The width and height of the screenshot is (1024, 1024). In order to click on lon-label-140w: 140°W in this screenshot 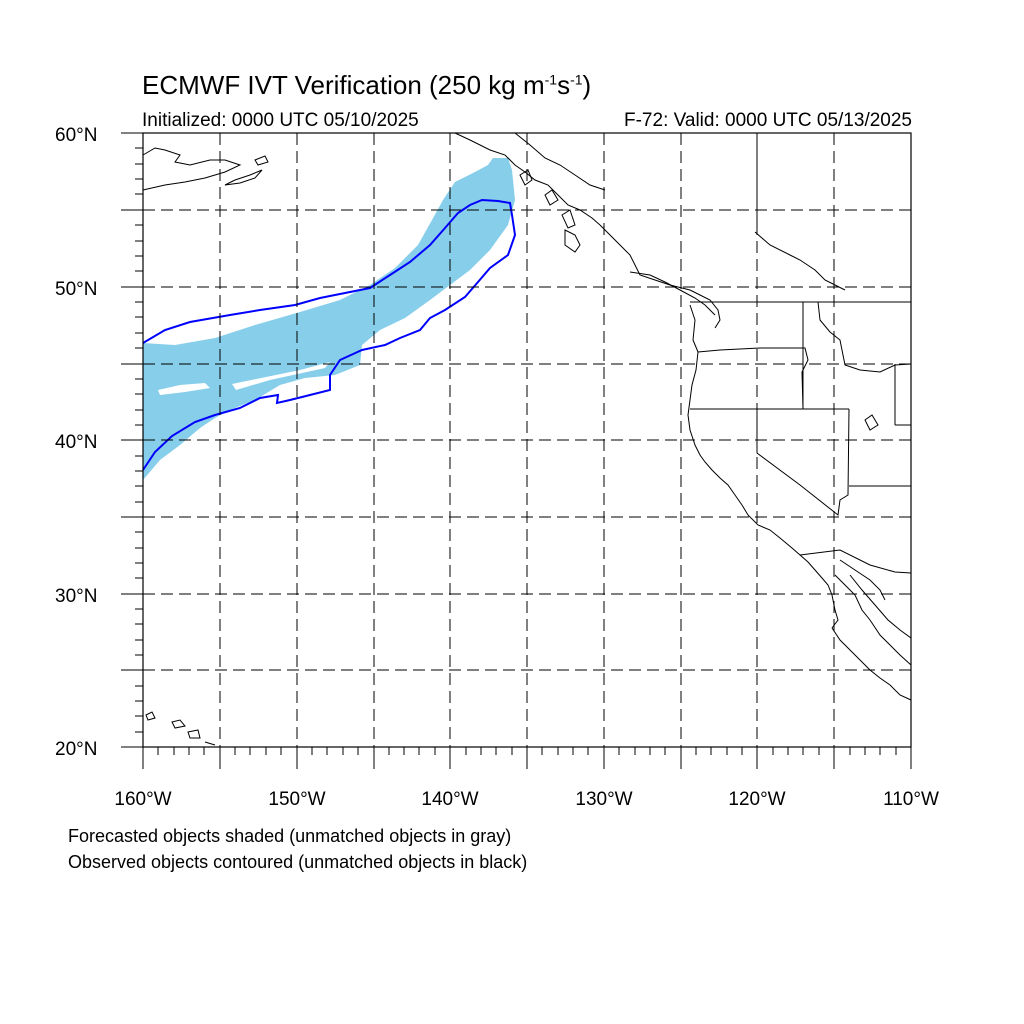, I will do `click(449, 799)`.